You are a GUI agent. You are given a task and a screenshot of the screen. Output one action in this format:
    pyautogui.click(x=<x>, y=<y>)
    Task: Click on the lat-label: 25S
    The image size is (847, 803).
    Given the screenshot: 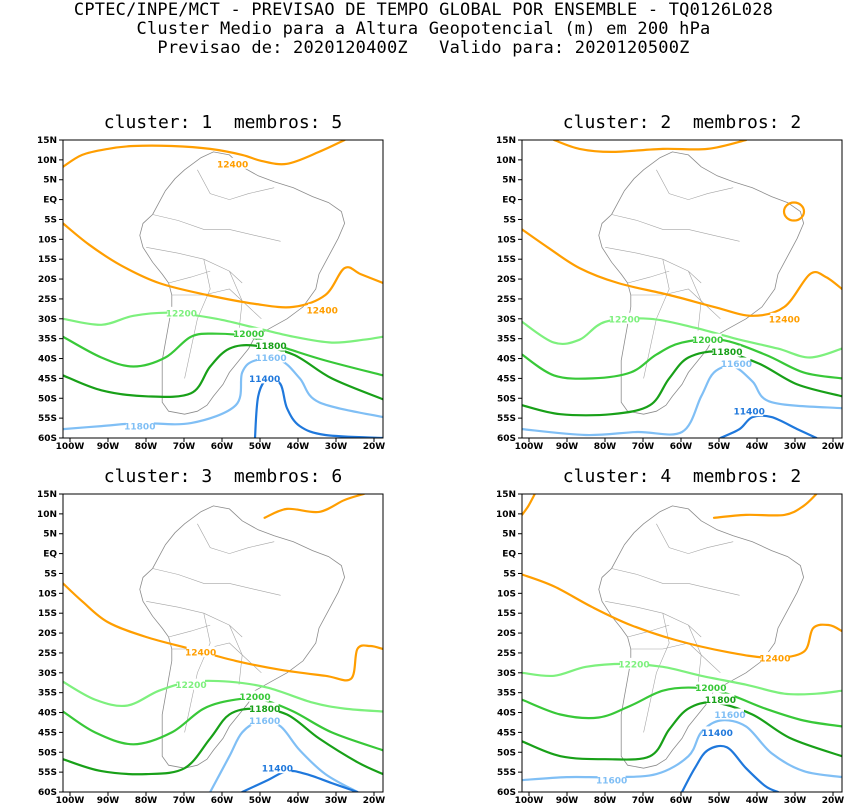 What is the action you would take?
    pyautogui.click(x=506, y=300)
    